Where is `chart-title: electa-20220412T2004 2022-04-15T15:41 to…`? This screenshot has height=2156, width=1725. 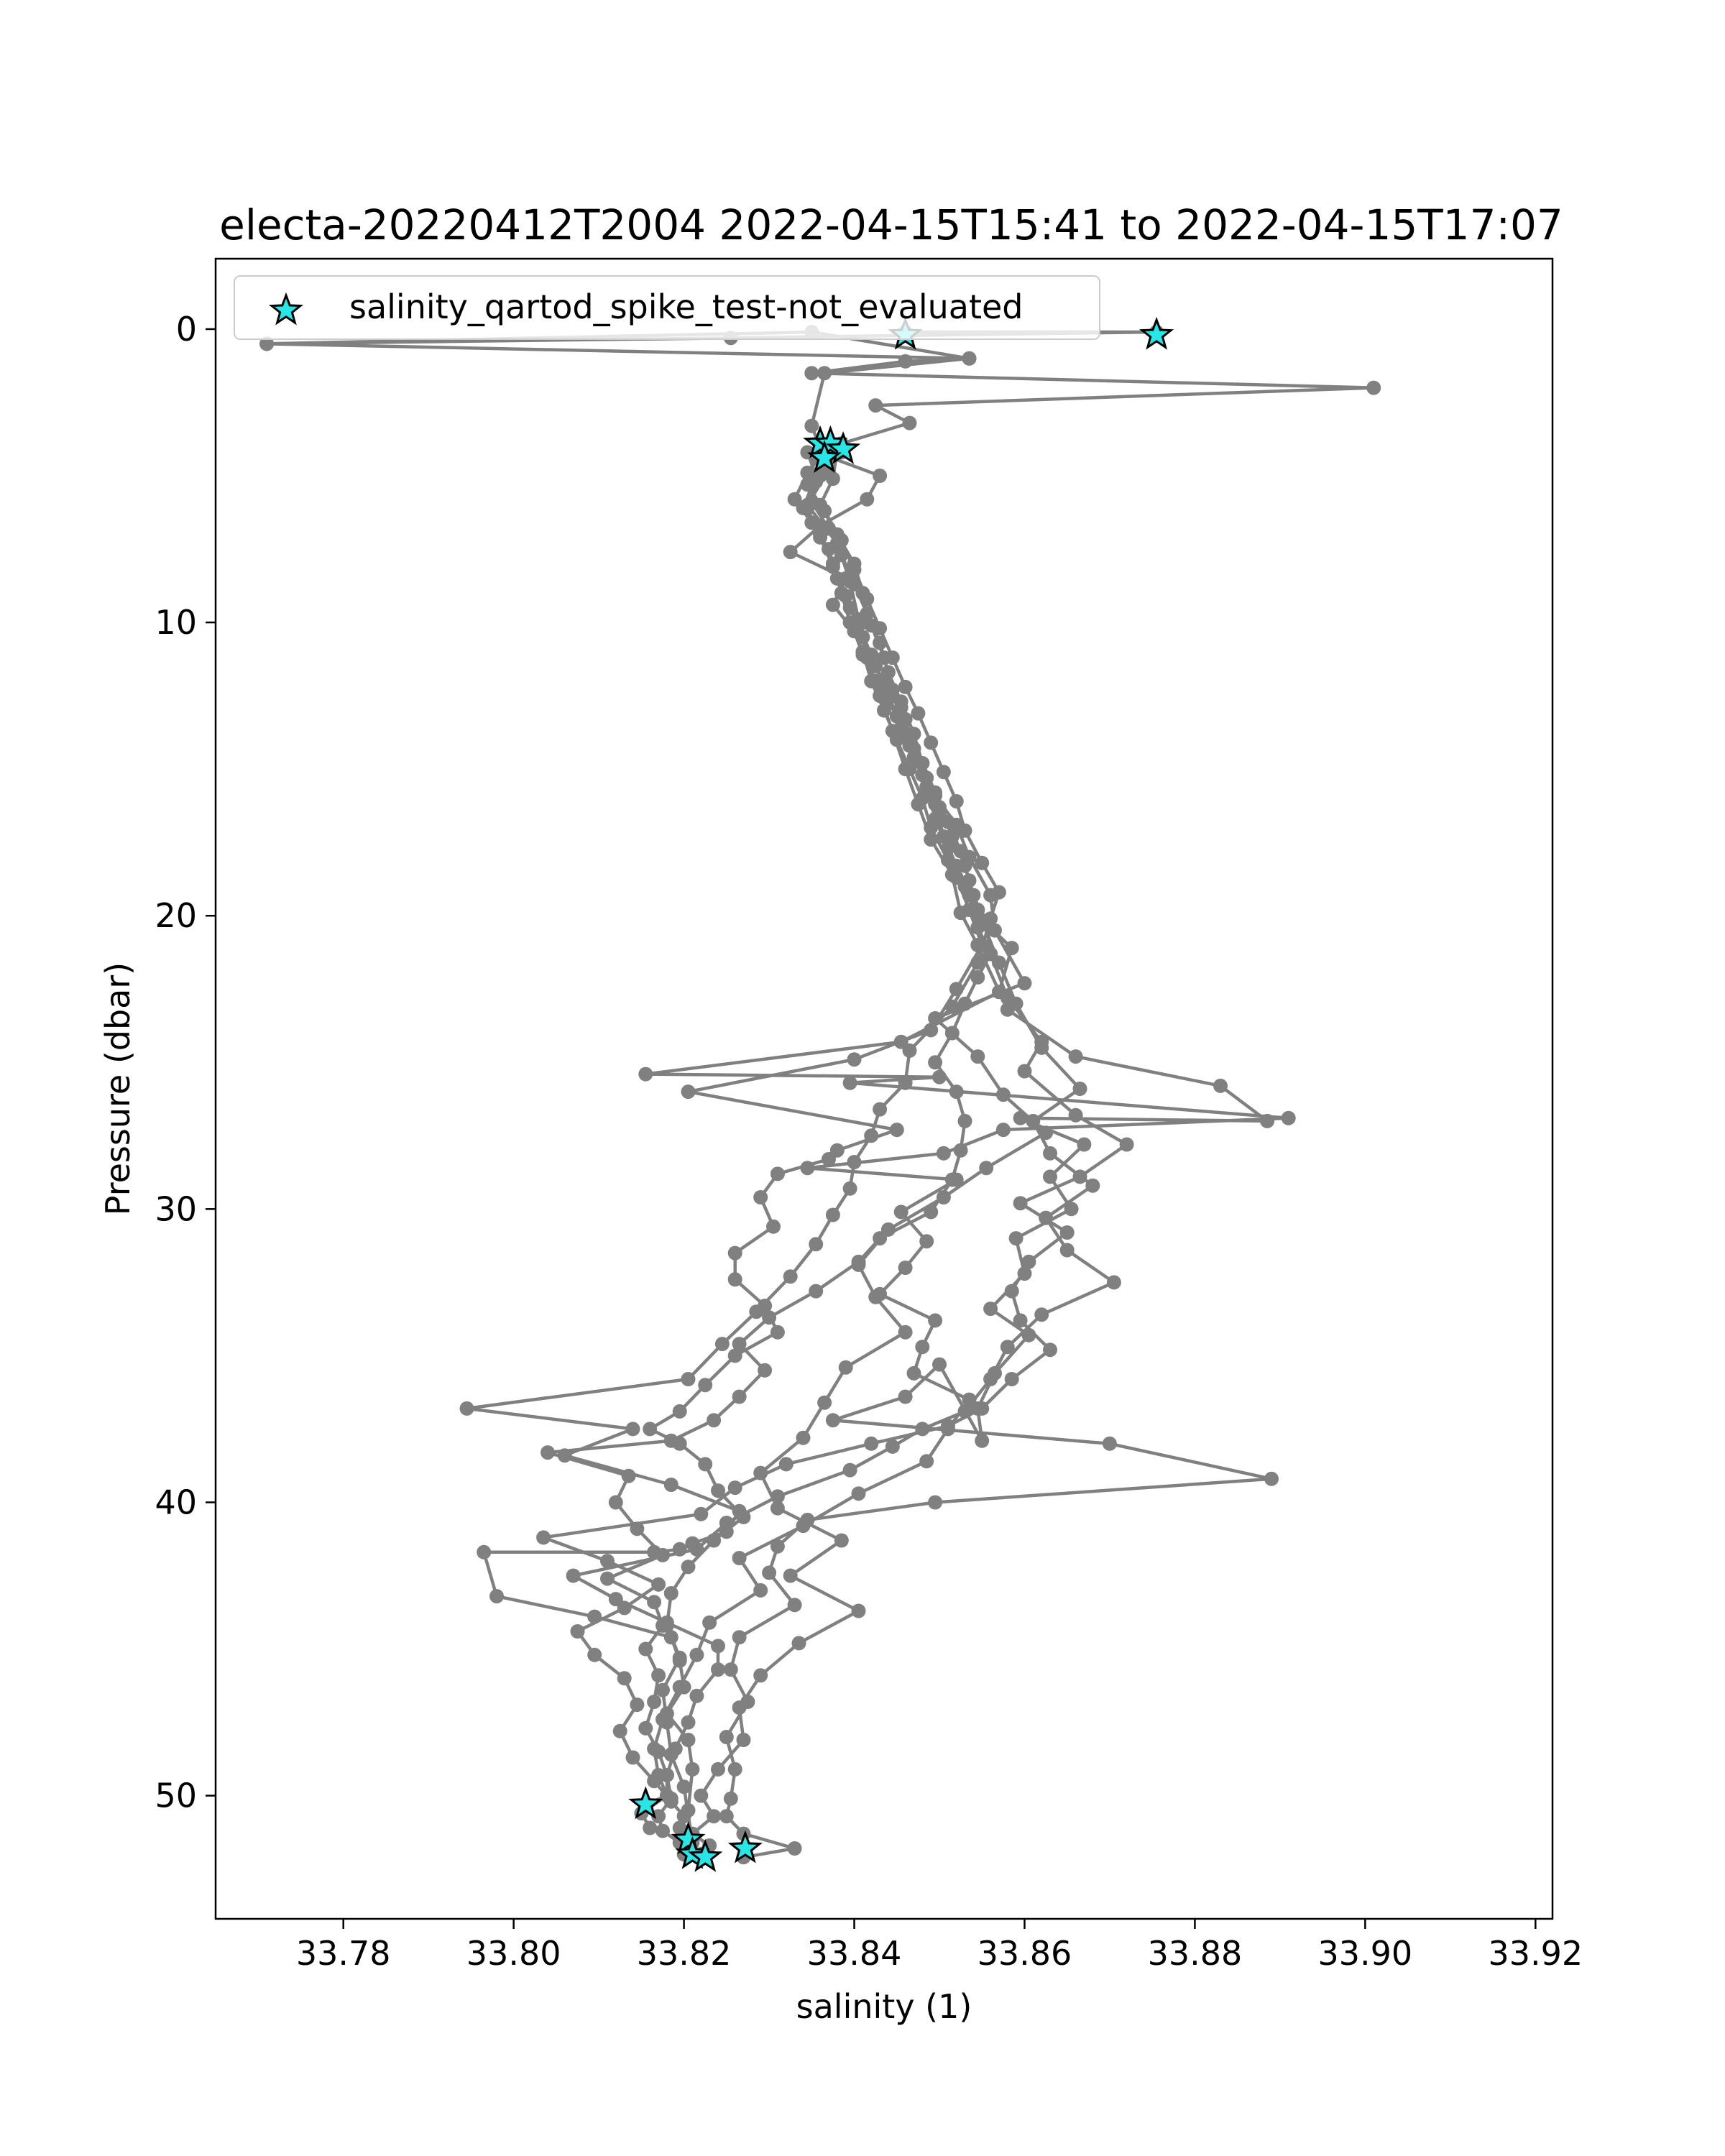
chart-title: electa-20220412T2004 2022-04-15T15:41 to… is located at coordinates (891, 225).